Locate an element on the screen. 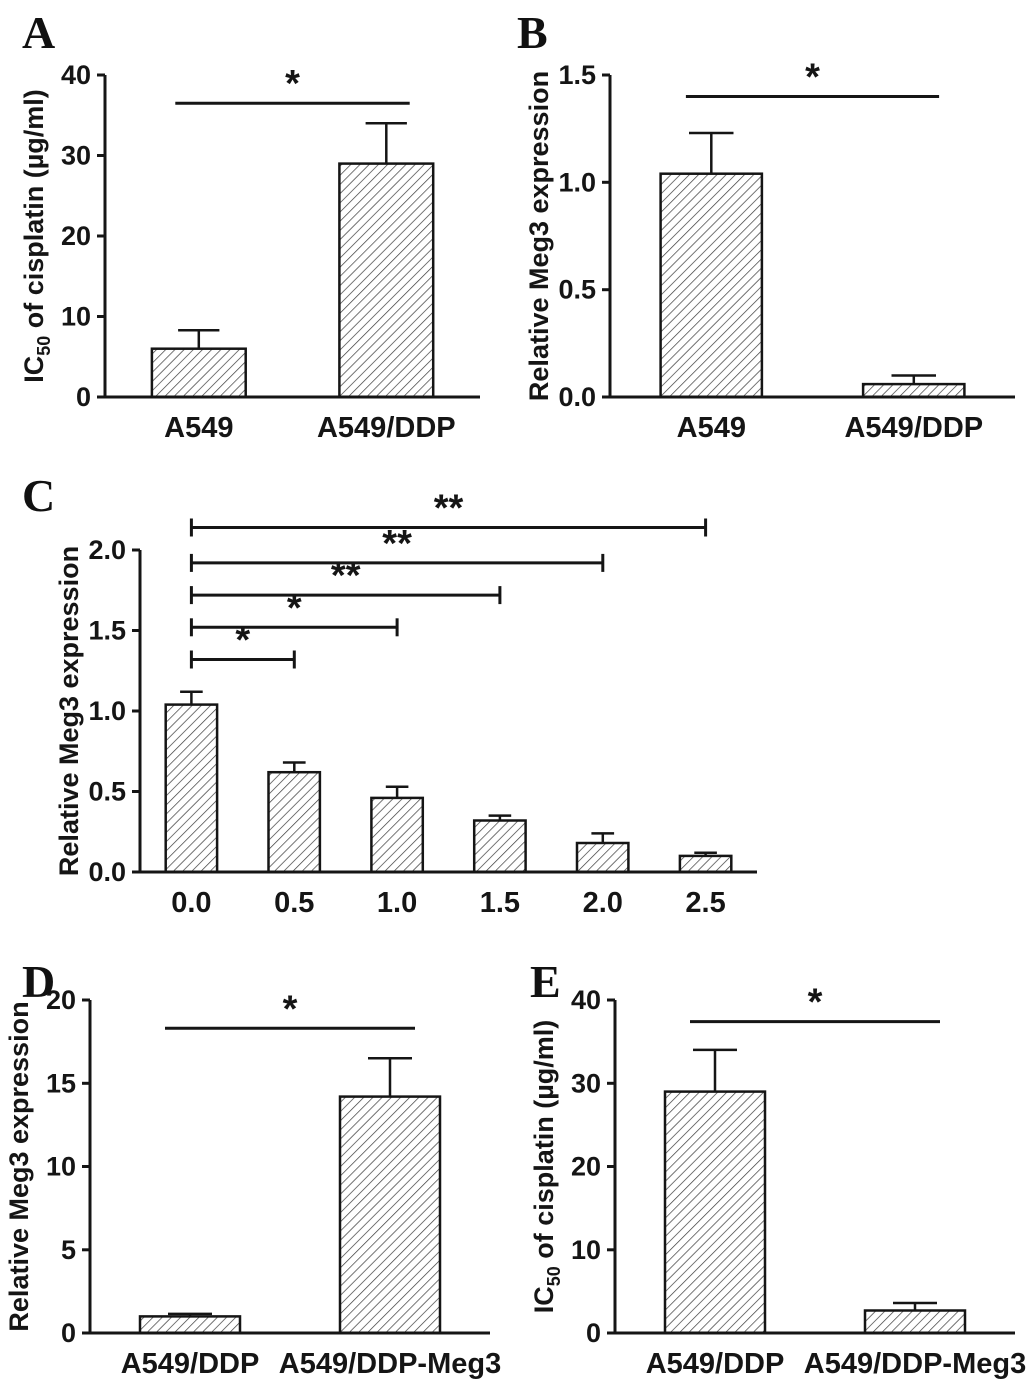  panel-a-letter: A is located at coordinates (39, 32).